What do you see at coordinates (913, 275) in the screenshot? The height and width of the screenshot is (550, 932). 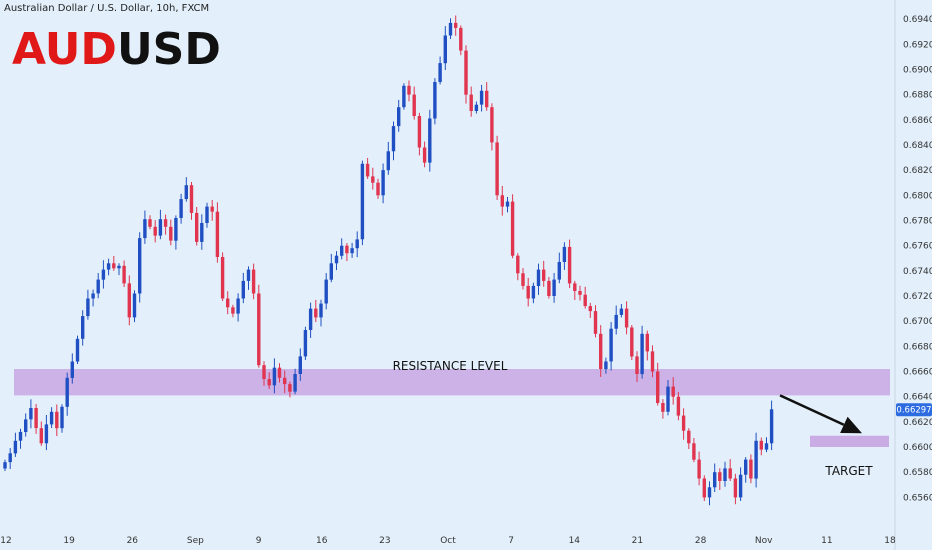 I see `price-axis-background` at bounding box center [913, 275].